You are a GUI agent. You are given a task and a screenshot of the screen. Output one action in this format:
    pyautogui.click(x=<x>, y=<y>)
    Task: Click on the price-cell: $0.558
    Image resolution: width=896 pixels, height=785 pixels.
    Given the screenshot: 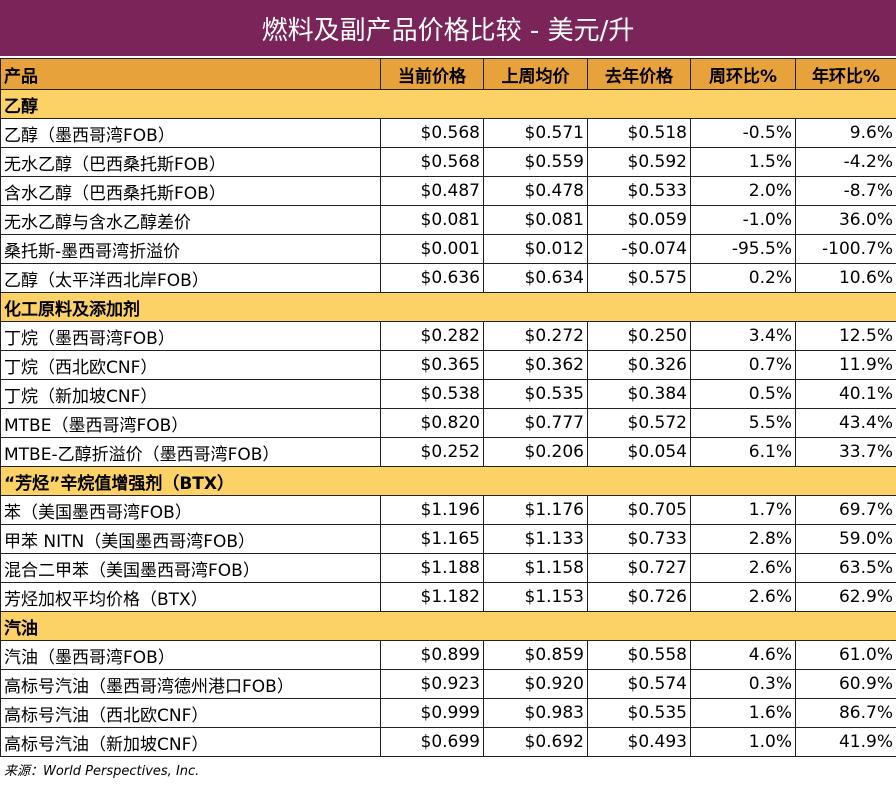 What is the action you would take?
    pyautogui.click(x=639, y=655)
    